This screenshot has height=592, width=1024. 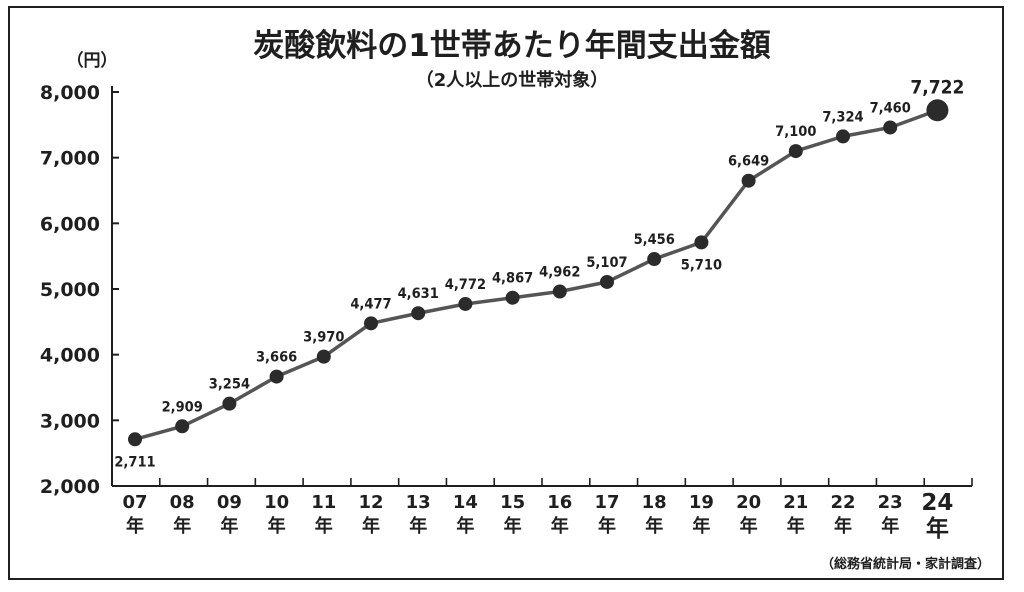 I want to click on y-tick-label: 6,000, so click(x=70, y=224).